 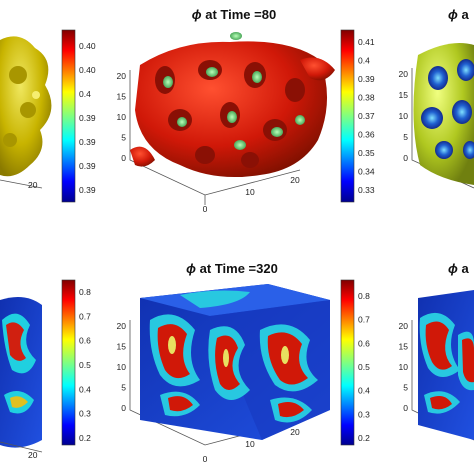 I want to click on colorbar-ticks: 0.41 0.4 0.39 0.38 0.37 0.36 0.35 0.34 0.33, so click(x=366, y=116).